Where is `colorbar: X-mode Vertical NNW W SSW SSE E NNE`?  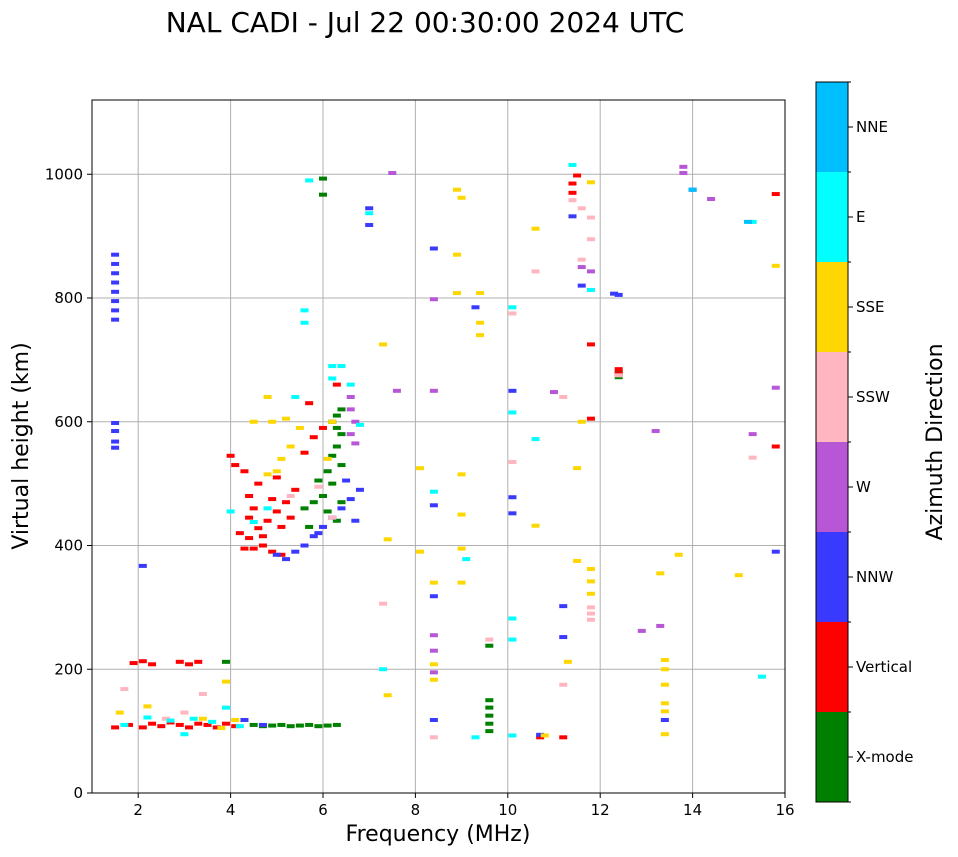 colorbar: X-mode Vertical NNW W SSW SSE E NNE is located at coordinates (864, 442).